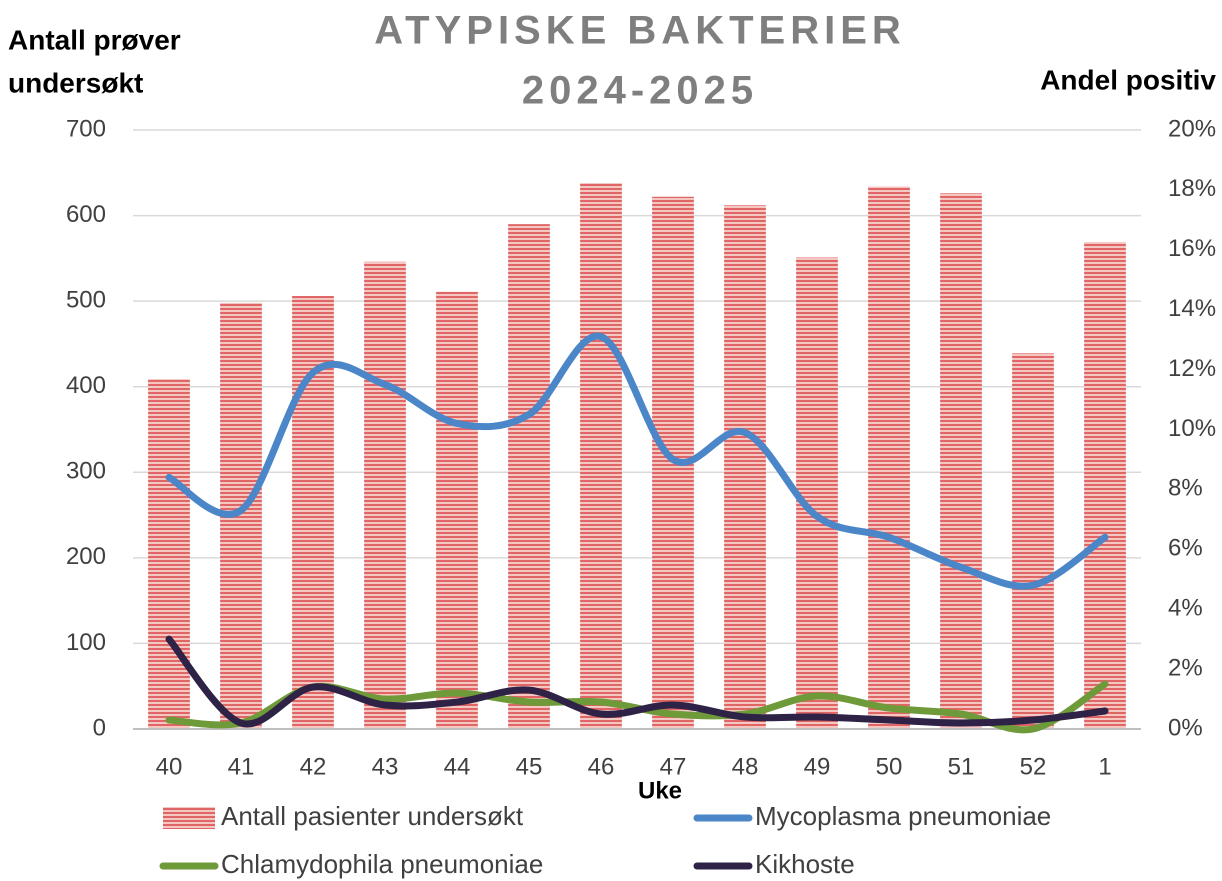  Describe the element at coordinates (313, 766) in the screenshot. I see `x-tick-label: 42` at that location.